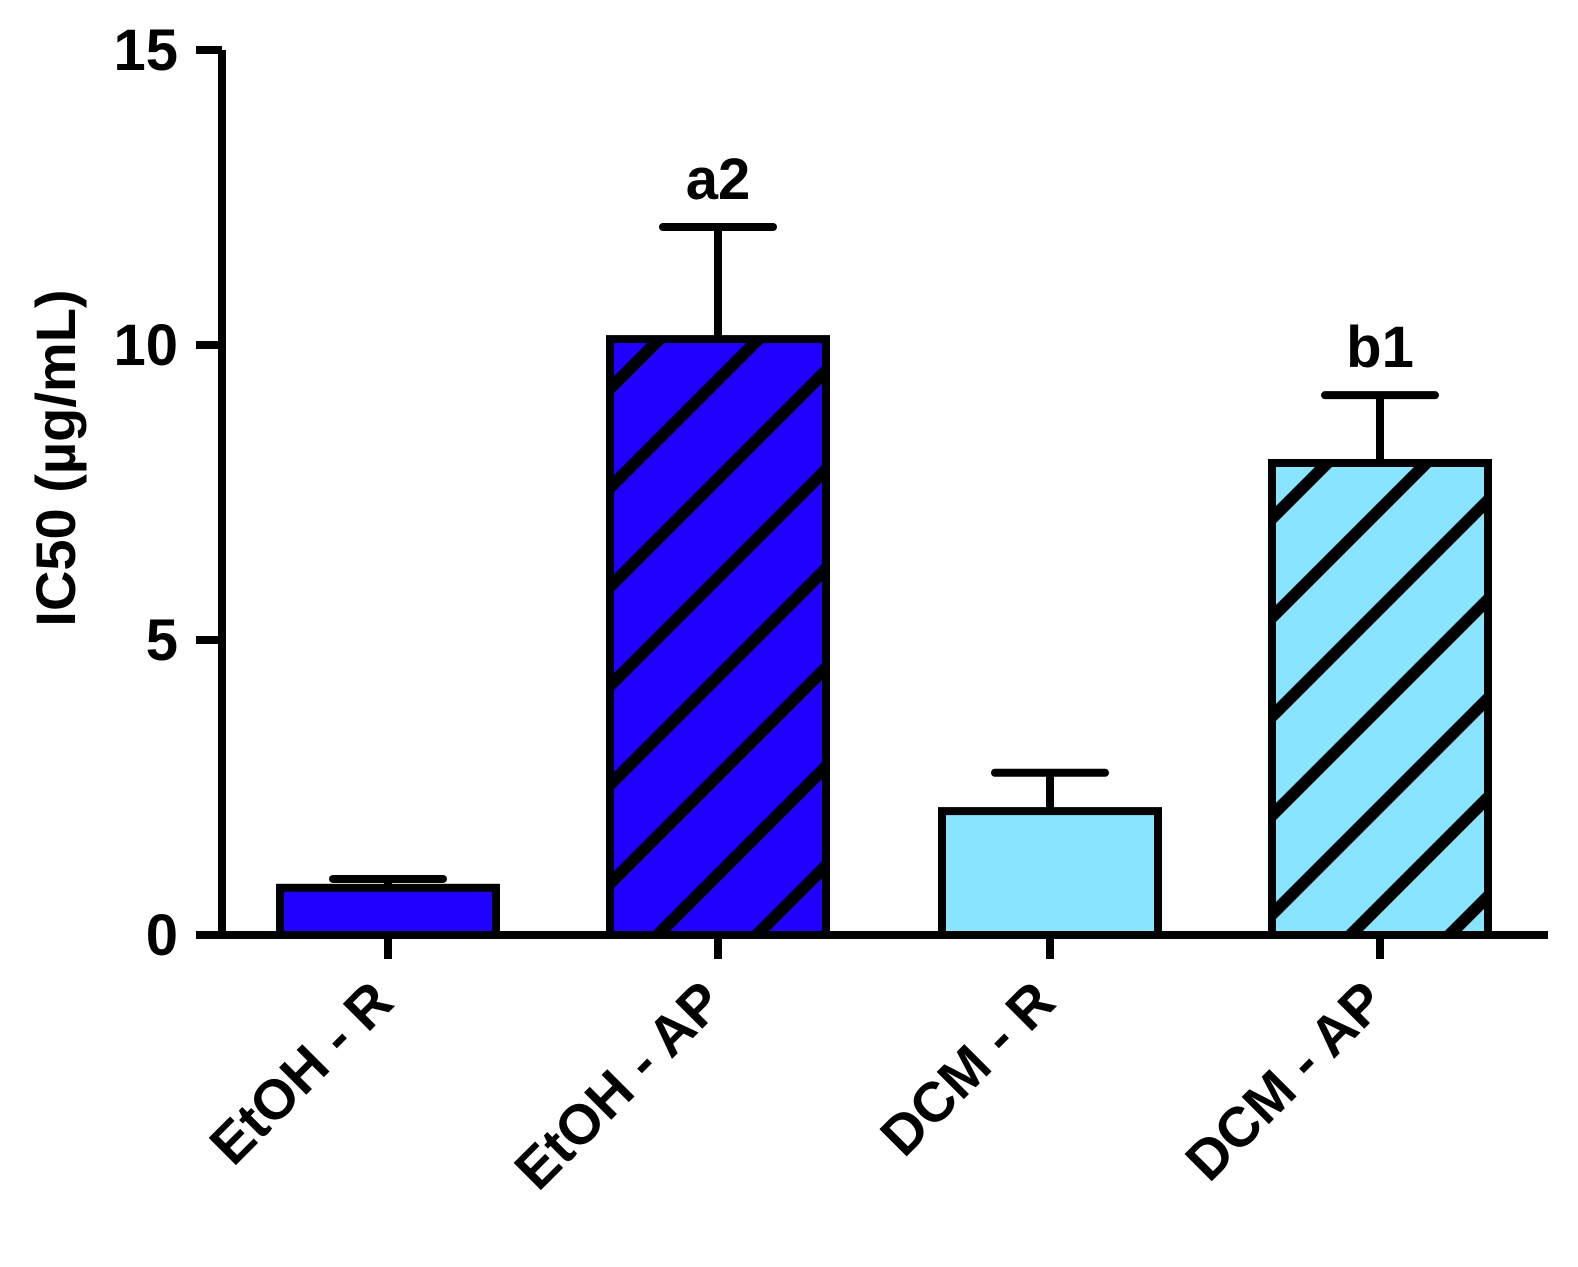 This screenshot has height=1267, width=1578. Describe the element at coordinates (145, 50) in the screenshot. I see `y-tick-label: 15` at that location.